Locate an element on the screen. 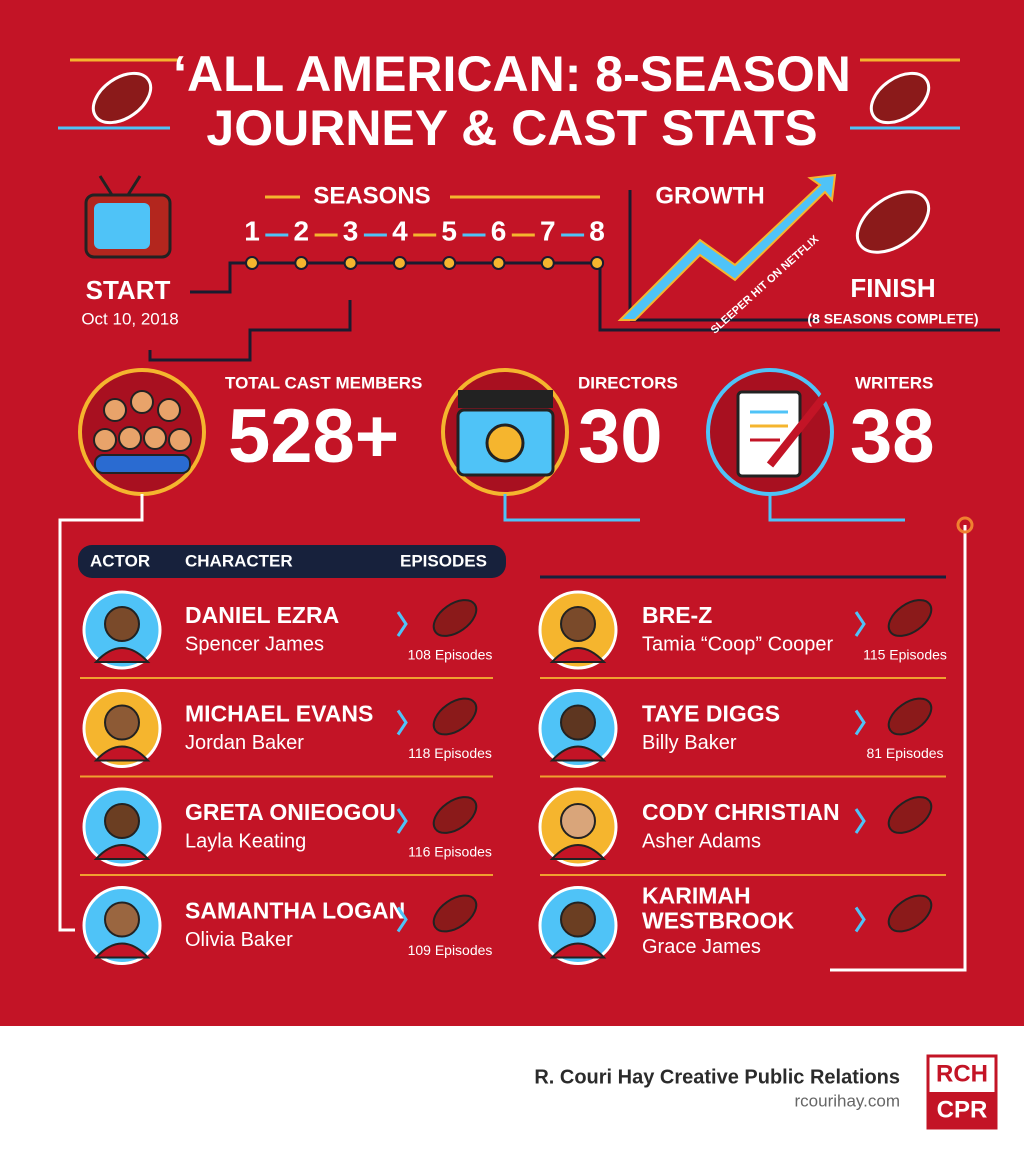  finish-note: (8 SEASONS COMPLETE) is located at coordinates (892, 319).